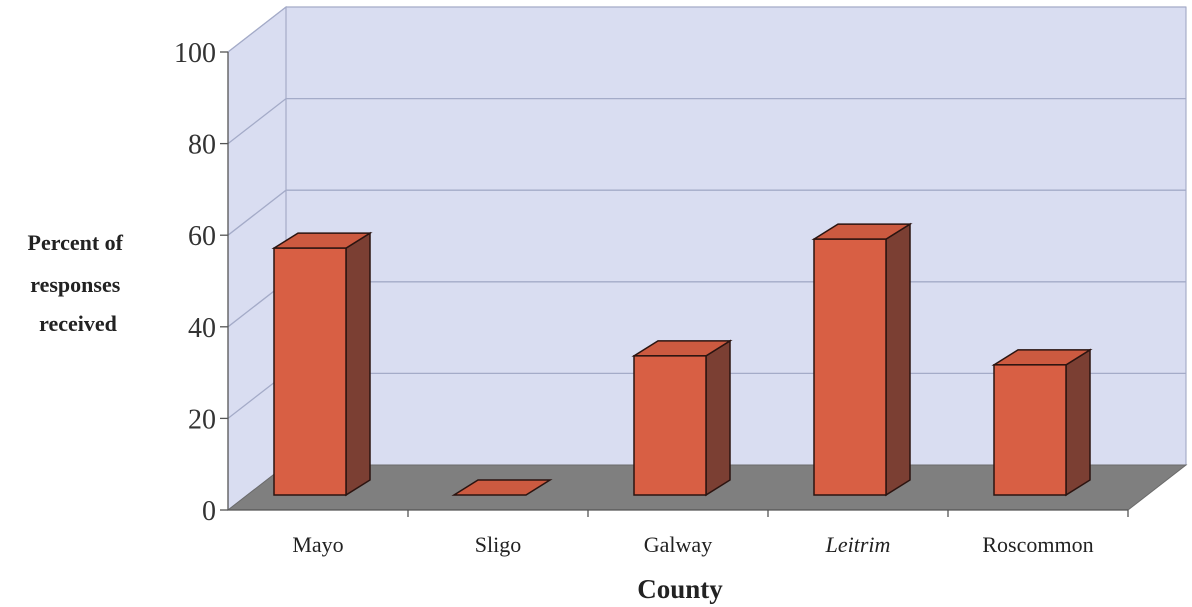 The width and height of the screenshot is (1192, 607). What do you see at coordinates (317, 544) in the screenshot?
I see `x-category-label: Mayo` at bounding box center [317, 544].